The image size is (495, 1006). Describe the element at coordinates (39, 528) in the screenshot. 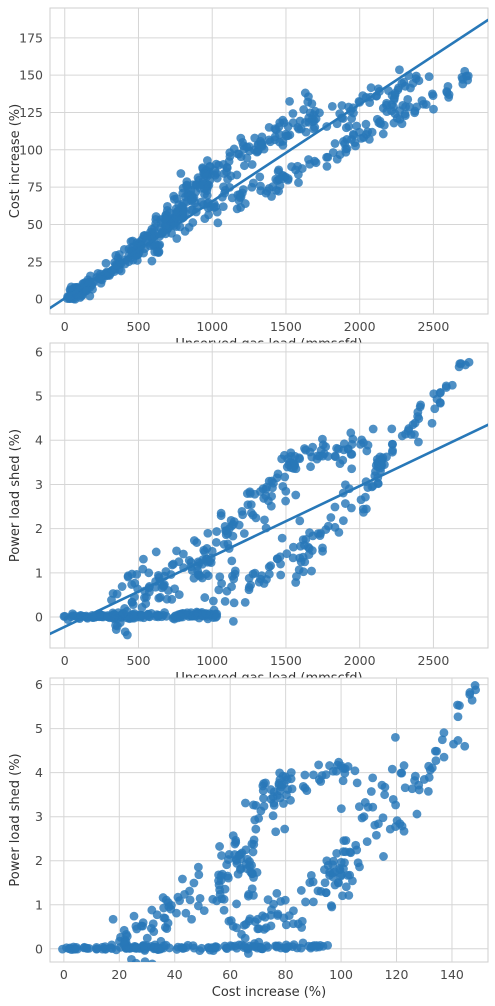

I see `y-tick-label: 2` at that location.